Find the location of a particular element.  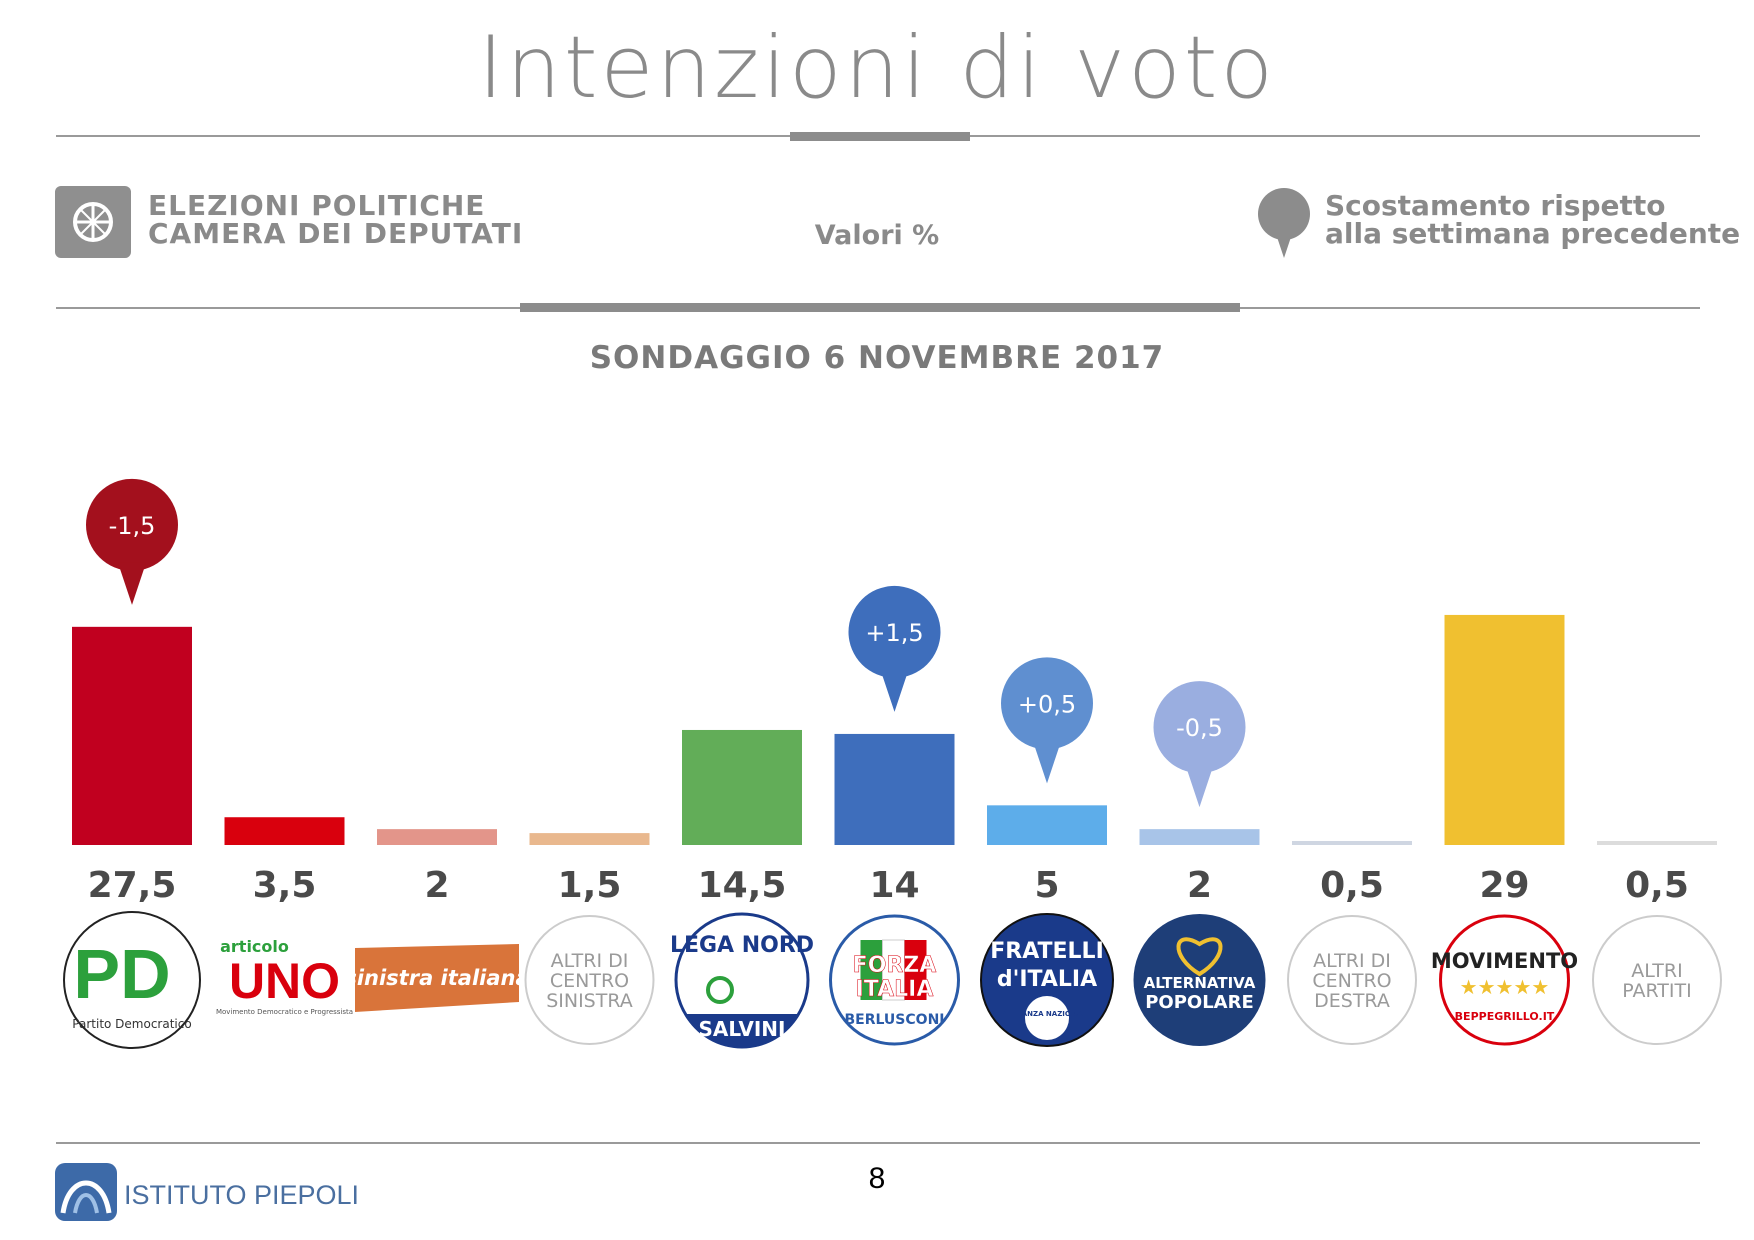

change-label-0: -1,5 is located at coordinates (132, 526).